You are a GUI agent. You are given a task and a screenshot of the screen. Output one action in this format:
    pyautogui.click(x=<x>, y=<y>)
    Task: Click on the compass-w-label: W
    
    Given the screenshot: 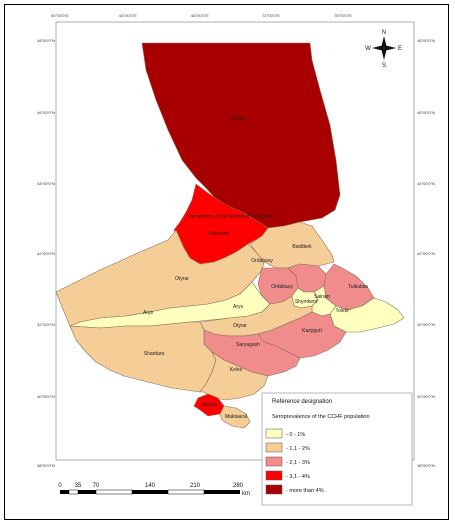 What is the action you would take?
    pyautogui.click(x=368, y=49)
    